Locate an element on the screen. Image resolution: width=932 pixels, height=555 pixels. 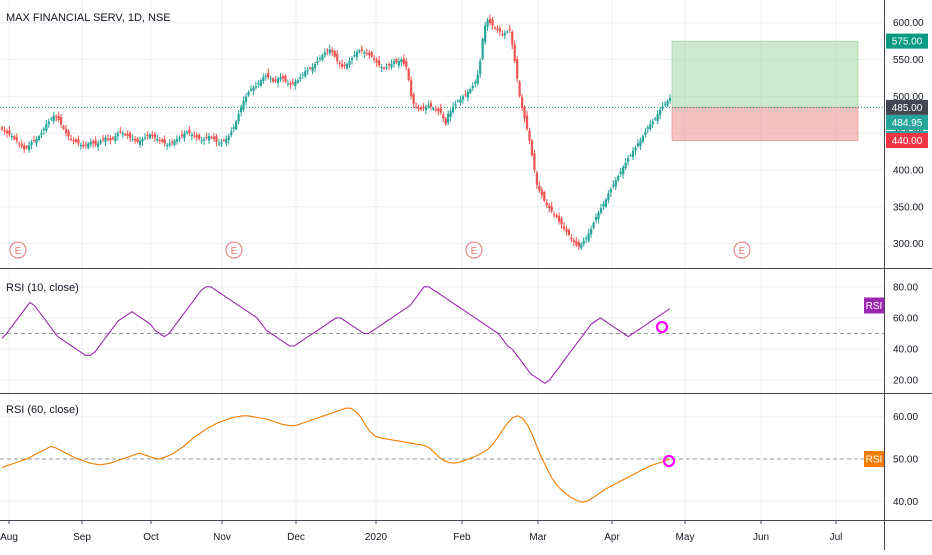
x-tick-label: Jul is located at coordinates (836, 537).